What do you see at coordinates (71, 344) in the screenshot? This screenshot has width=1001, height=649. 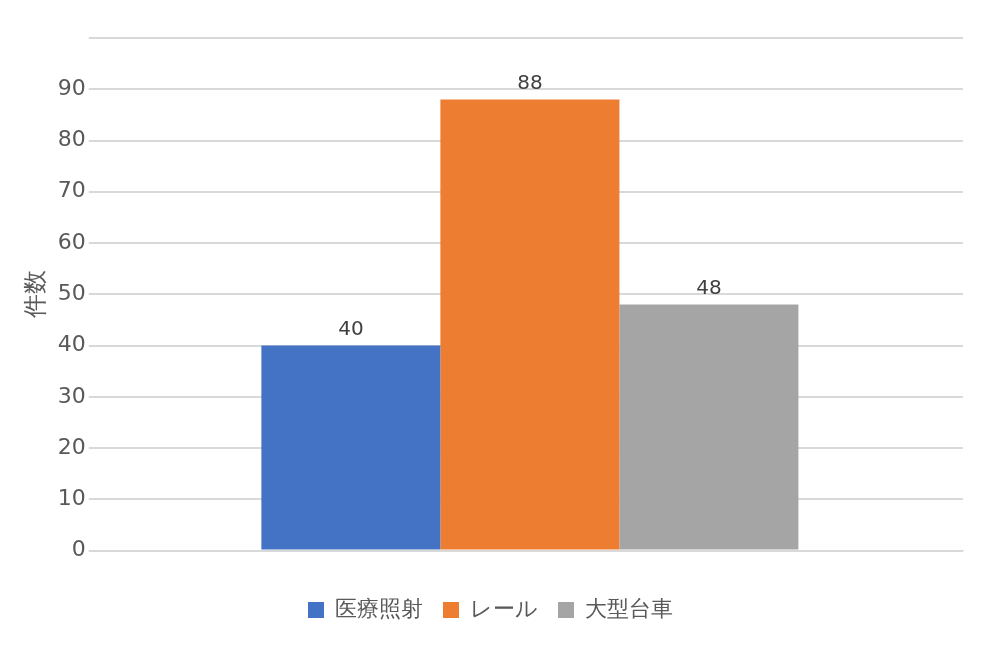 I see `y-tick-label: 40` at bounding box center [71, 344].